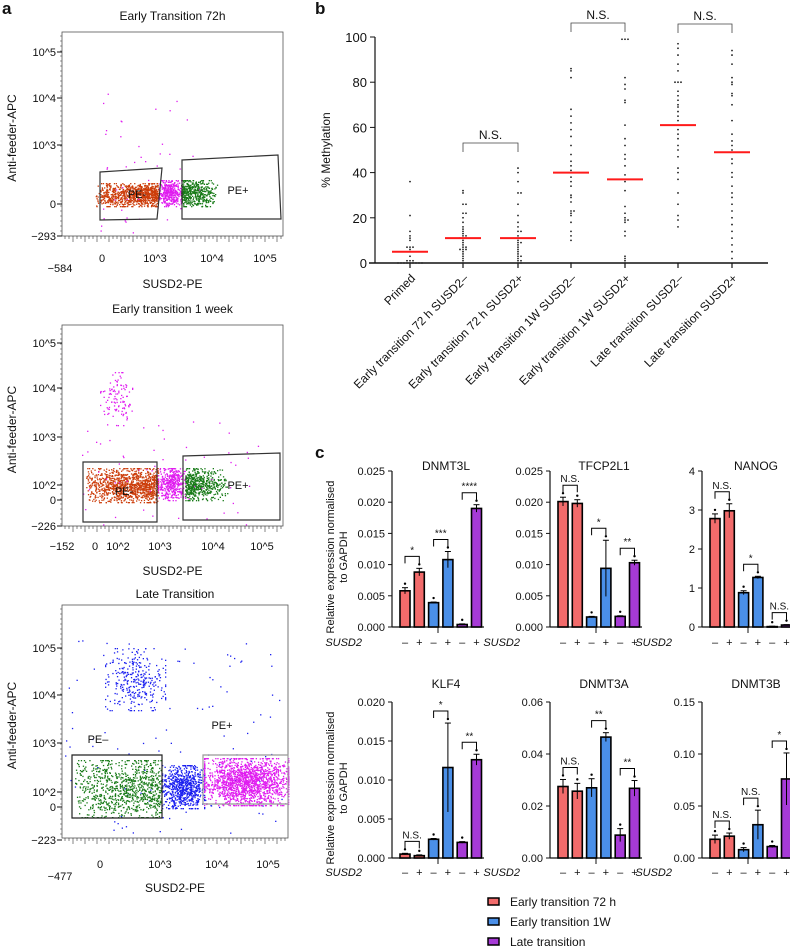 Image resolution: width=790 pixels, height=950 pixels. What do you see at coordinates (44, 389) in the screenshot?
I see `y-tick-label: 10^4` at bounding box center [44, 389].